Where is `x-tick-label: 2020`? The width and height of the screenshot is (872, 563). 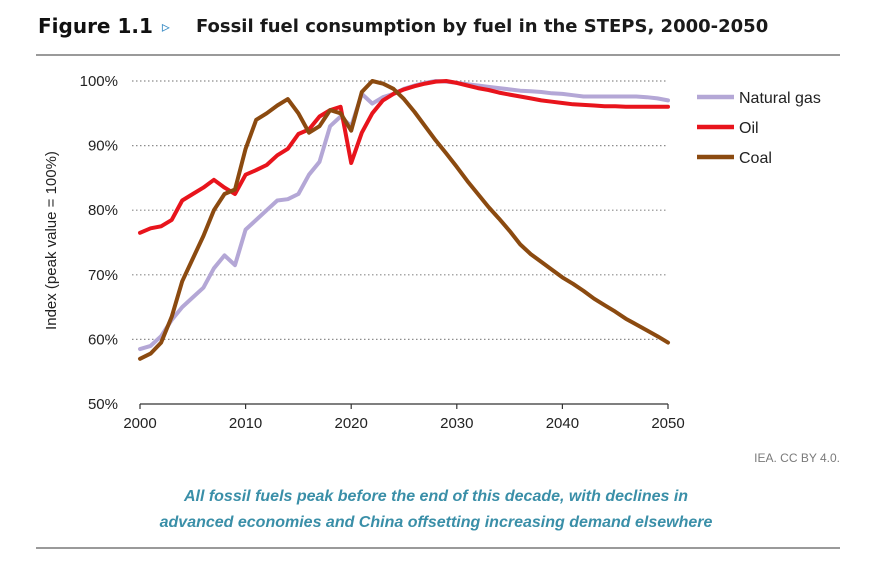
x-tick-label: 2020 is located at coordinates (351, 423).